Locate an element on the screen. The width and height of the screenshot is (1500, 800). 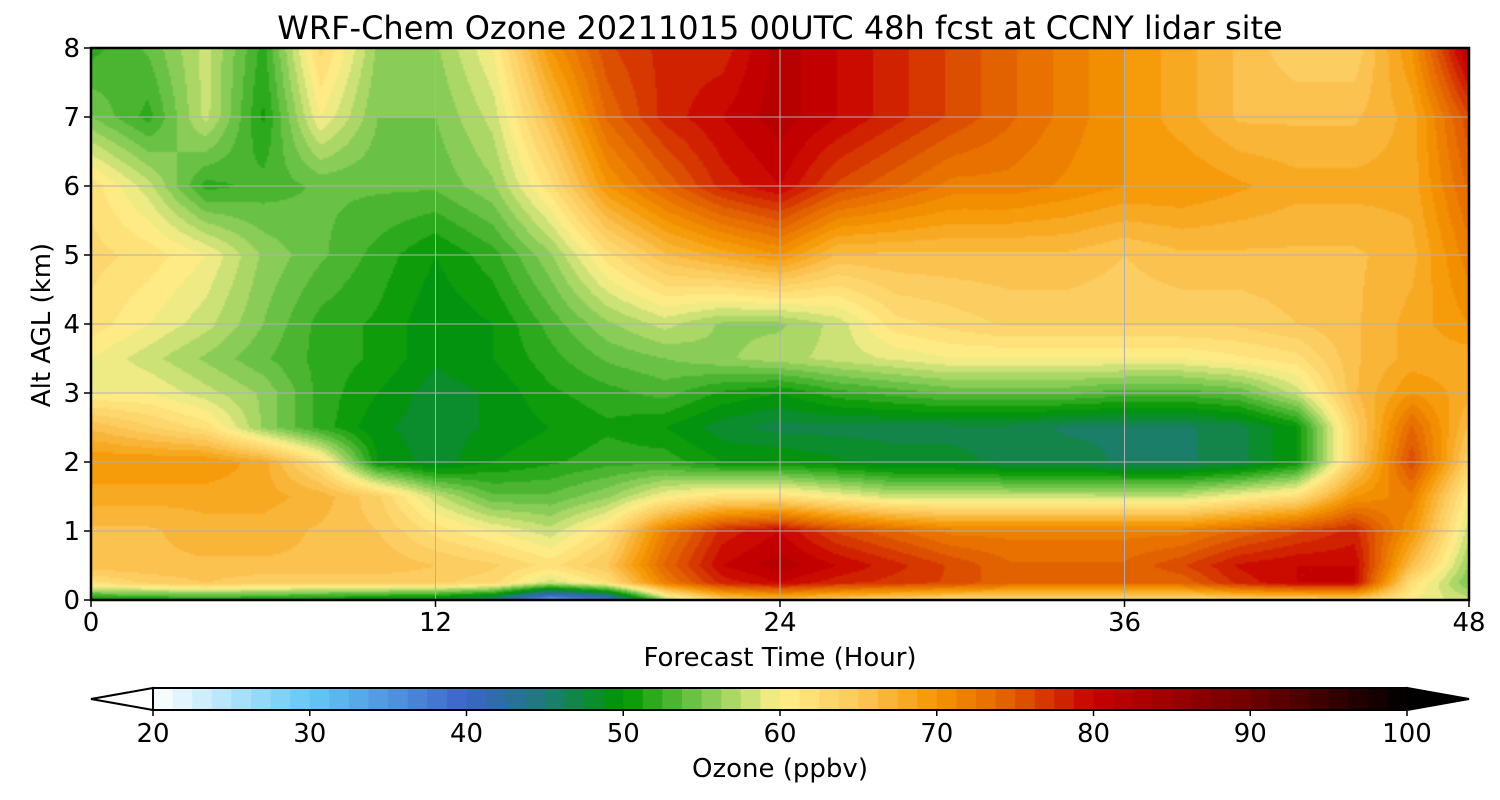
y-tick-label: 1 is located at coordinates (71, 532).